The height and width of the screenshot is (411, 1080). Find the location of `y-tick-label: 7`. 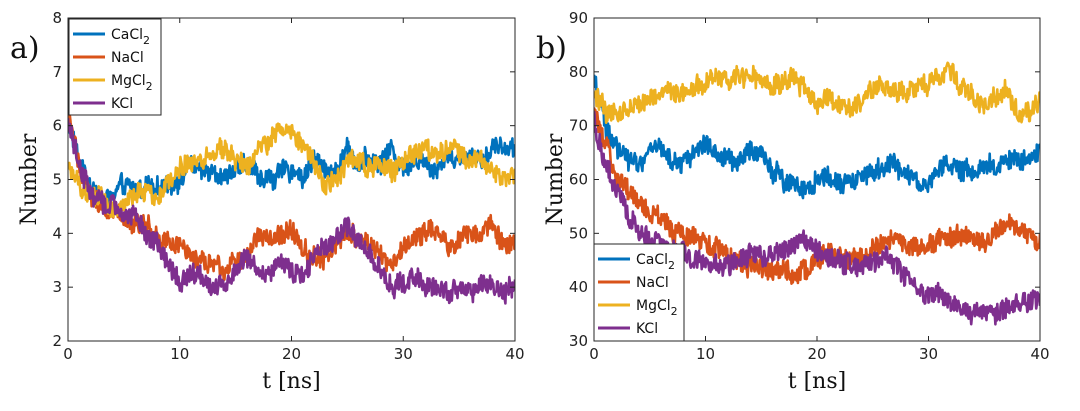

y-tick-label: 7 is located at coordinates (57, 72).